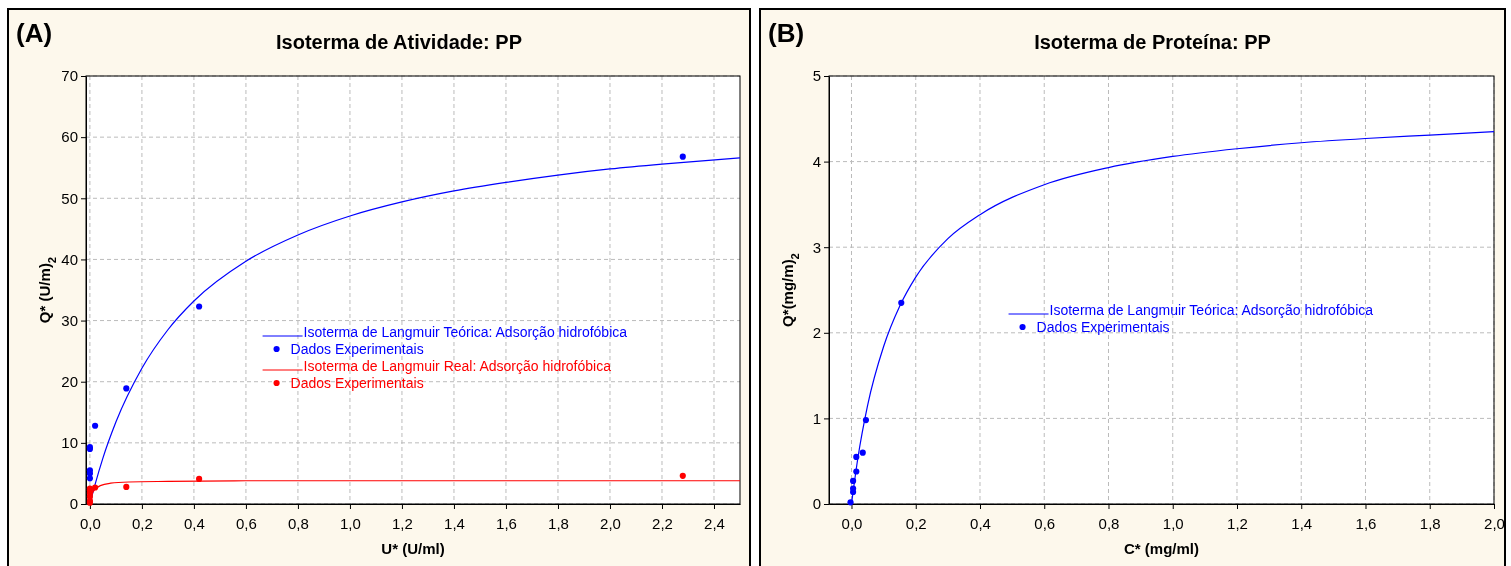 This screenshot has height=566, width=1511. What do you see at coordinates (1161, 548) in the screenshot?
I see `x-axis-title: C* (mg/ml)` at bounding box center [1161, 548].